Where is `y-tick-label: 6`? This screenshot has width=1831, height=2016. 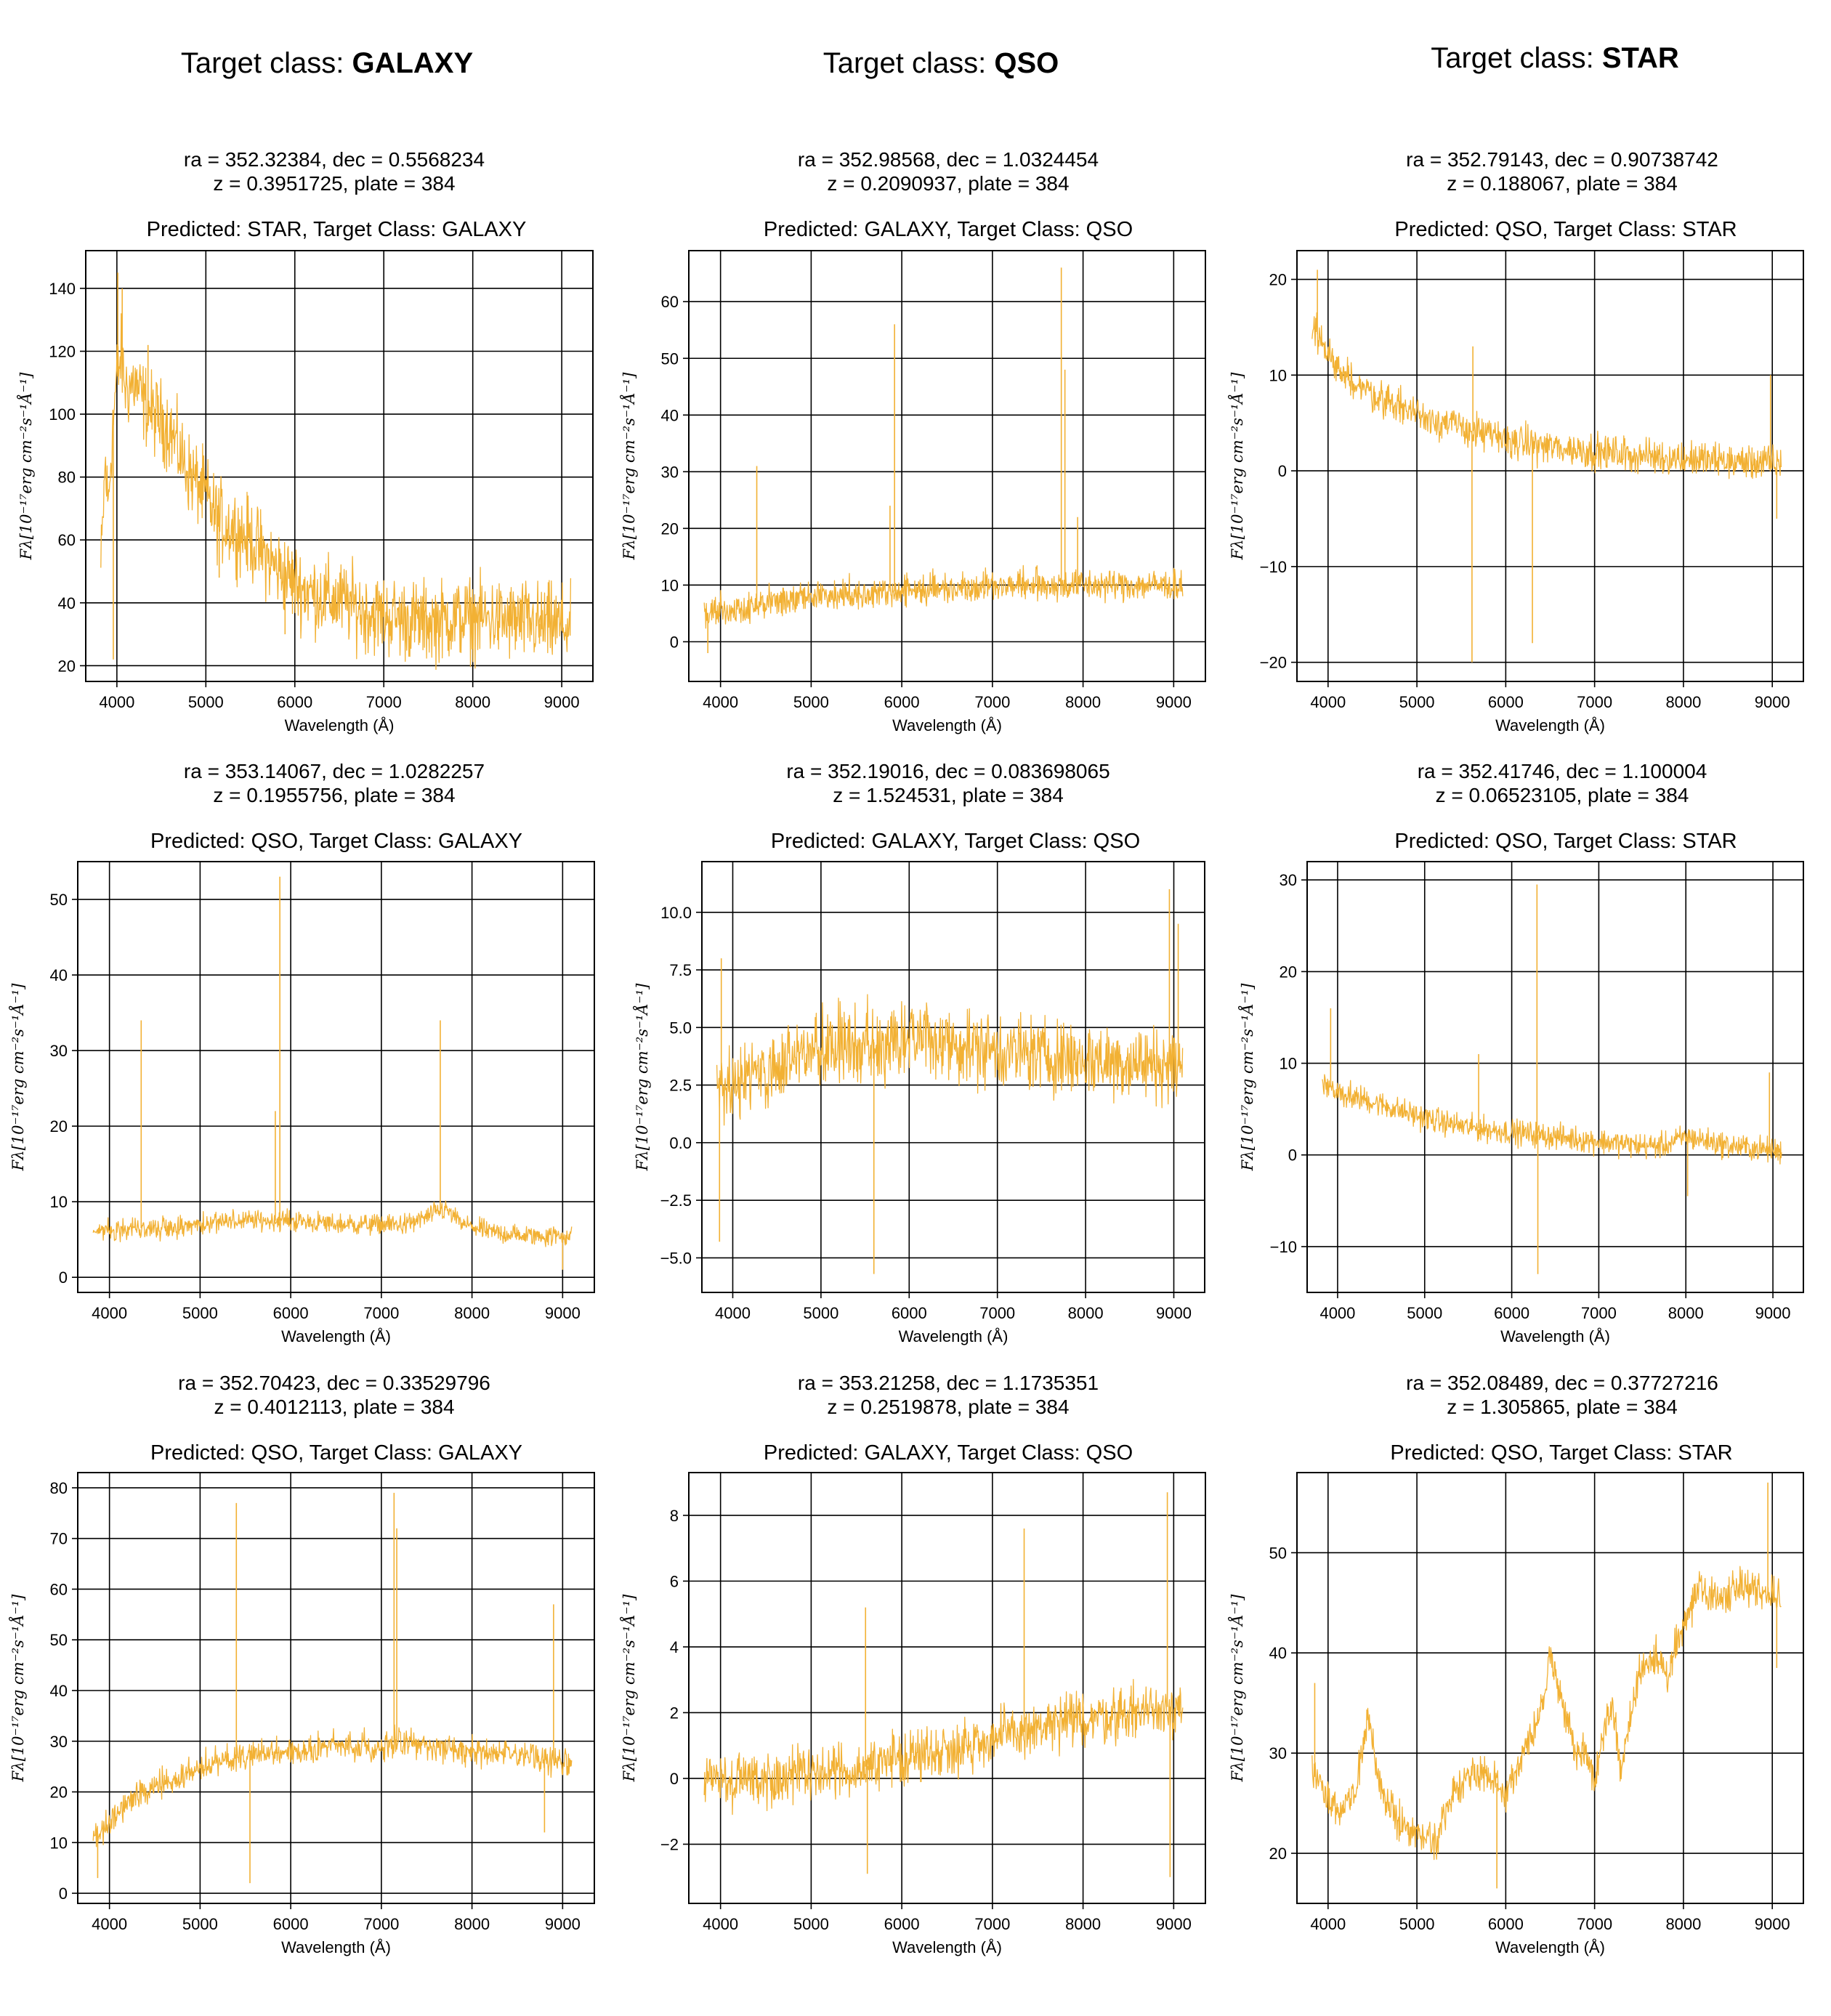
y-tick-label: 6 is located at coordinates (674, 1581).